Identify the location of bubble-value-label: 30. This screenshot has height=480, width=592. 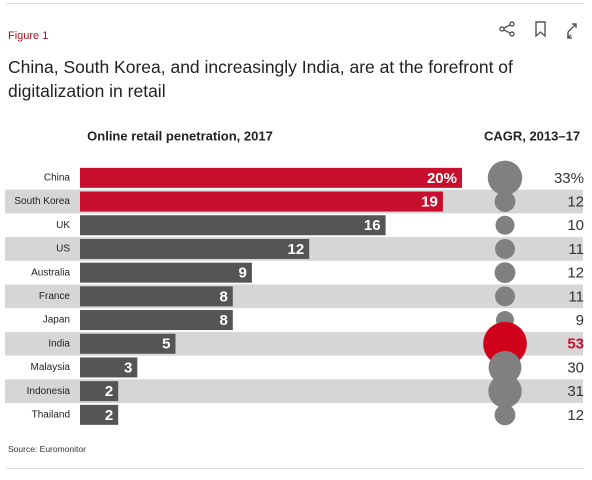
(575, 367).